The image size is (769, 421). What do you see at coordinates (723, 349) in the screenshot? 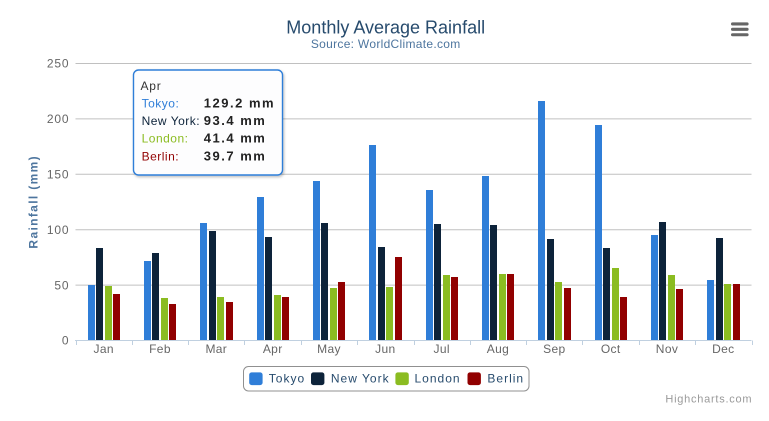
I see `svg-text: Dec` at bounding box center [723, 349].